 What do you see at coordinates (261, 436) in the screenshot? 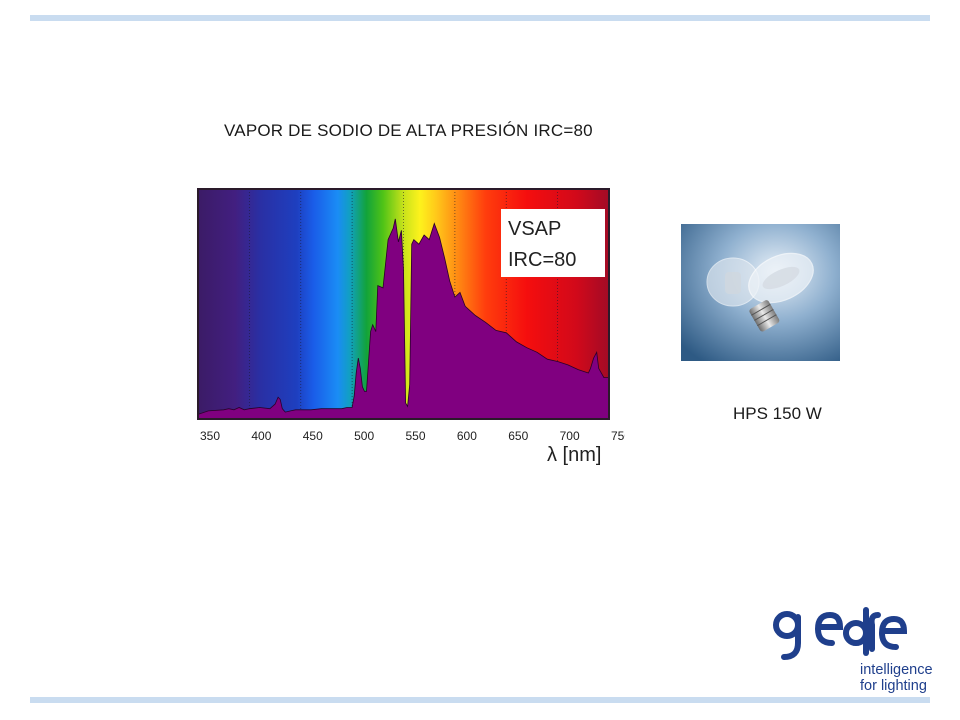
I see `x-tick-label: 400` at bounding box center [261, 436].